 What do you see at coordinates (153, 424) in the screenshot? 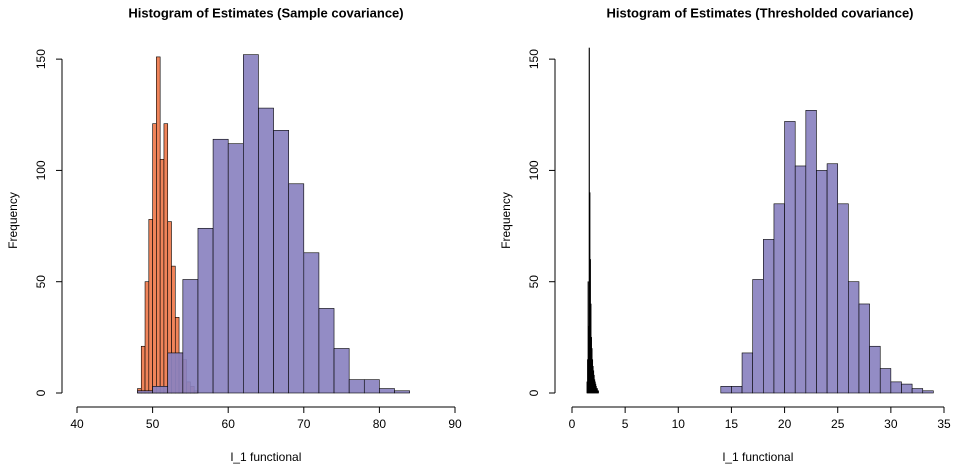
I see `x-tick-label: 50` at bounding box center [153, 424].